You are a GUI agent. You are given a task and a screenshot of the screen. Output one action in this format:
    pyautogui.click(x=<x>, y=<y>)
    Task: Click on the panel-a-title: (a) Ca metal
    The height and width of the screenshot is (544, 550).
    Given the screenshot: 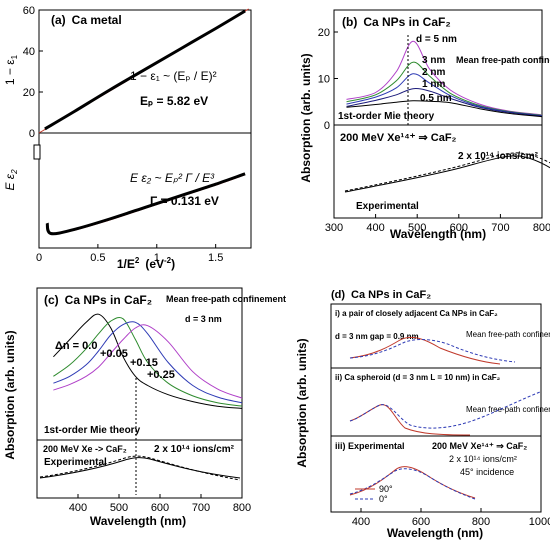 What is the action you would take?
    pyautogui.click(x=86, y=20)
    